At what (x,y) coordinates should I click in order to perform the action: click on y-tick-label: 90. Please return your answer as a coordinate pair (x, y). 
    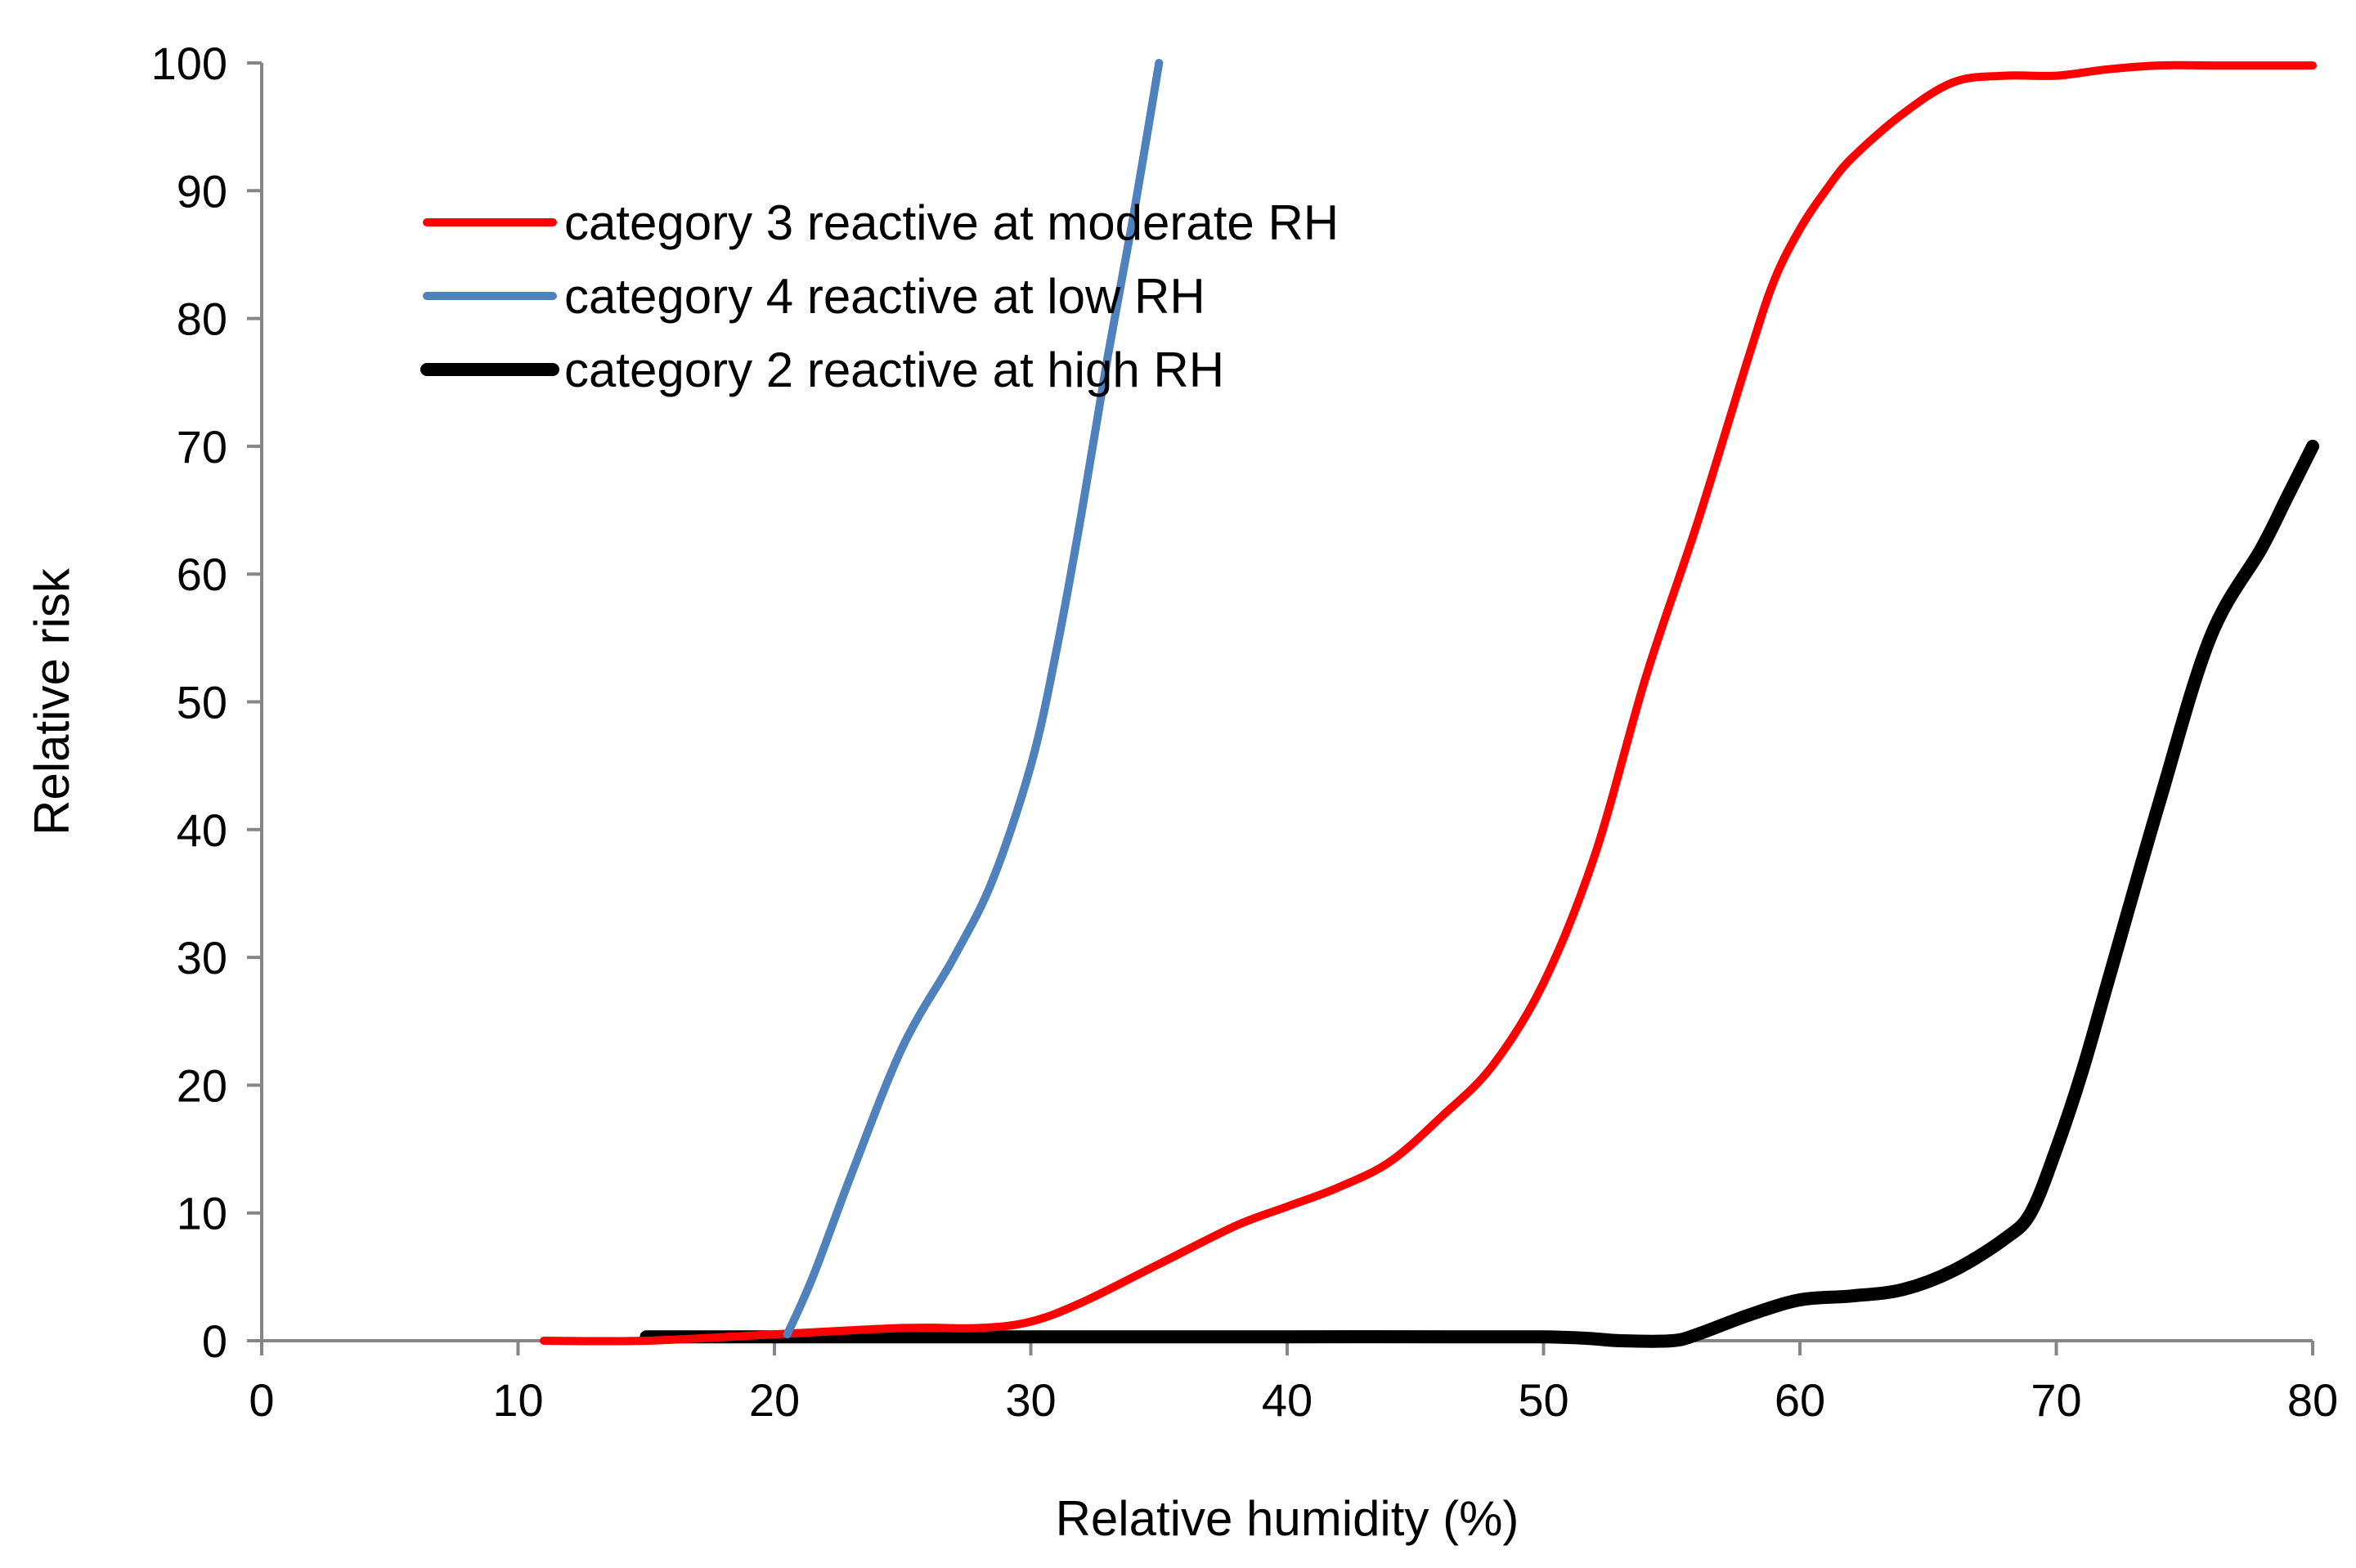
    Looking at the image, I should click on (202, 191).